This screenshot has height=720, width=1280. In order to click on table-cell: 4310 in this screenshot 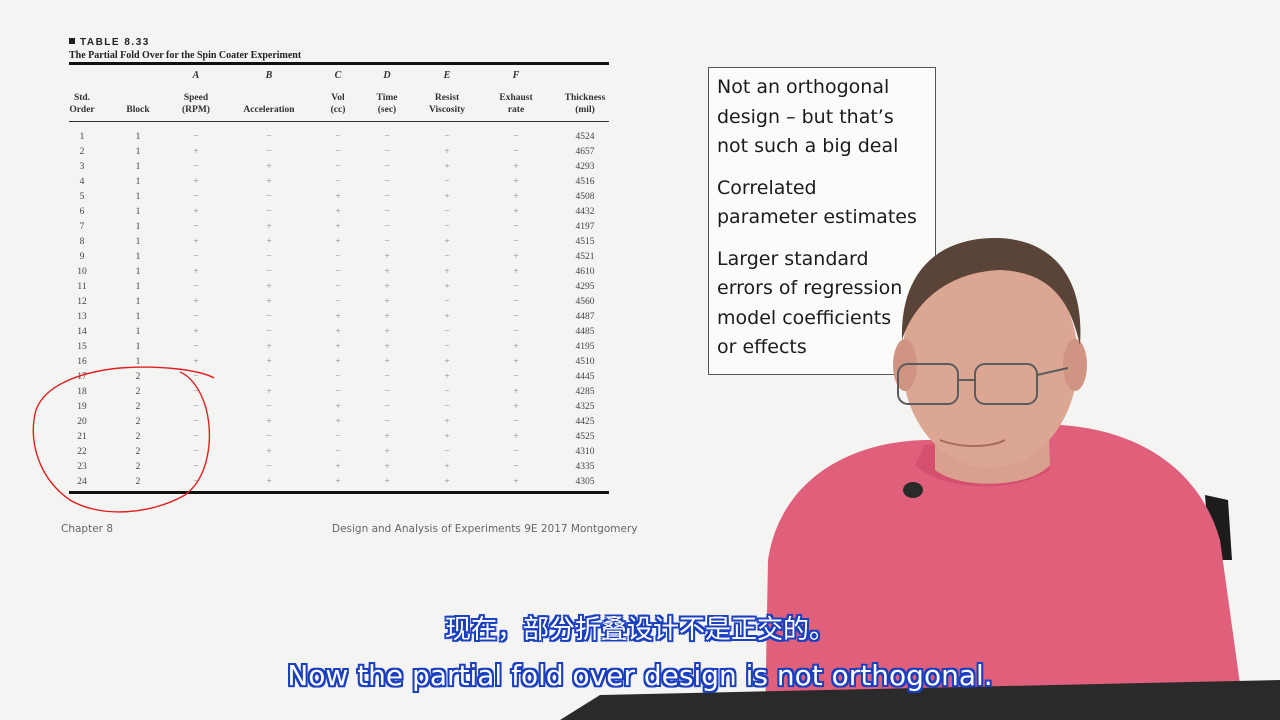, I will do `click(585, 452)`.